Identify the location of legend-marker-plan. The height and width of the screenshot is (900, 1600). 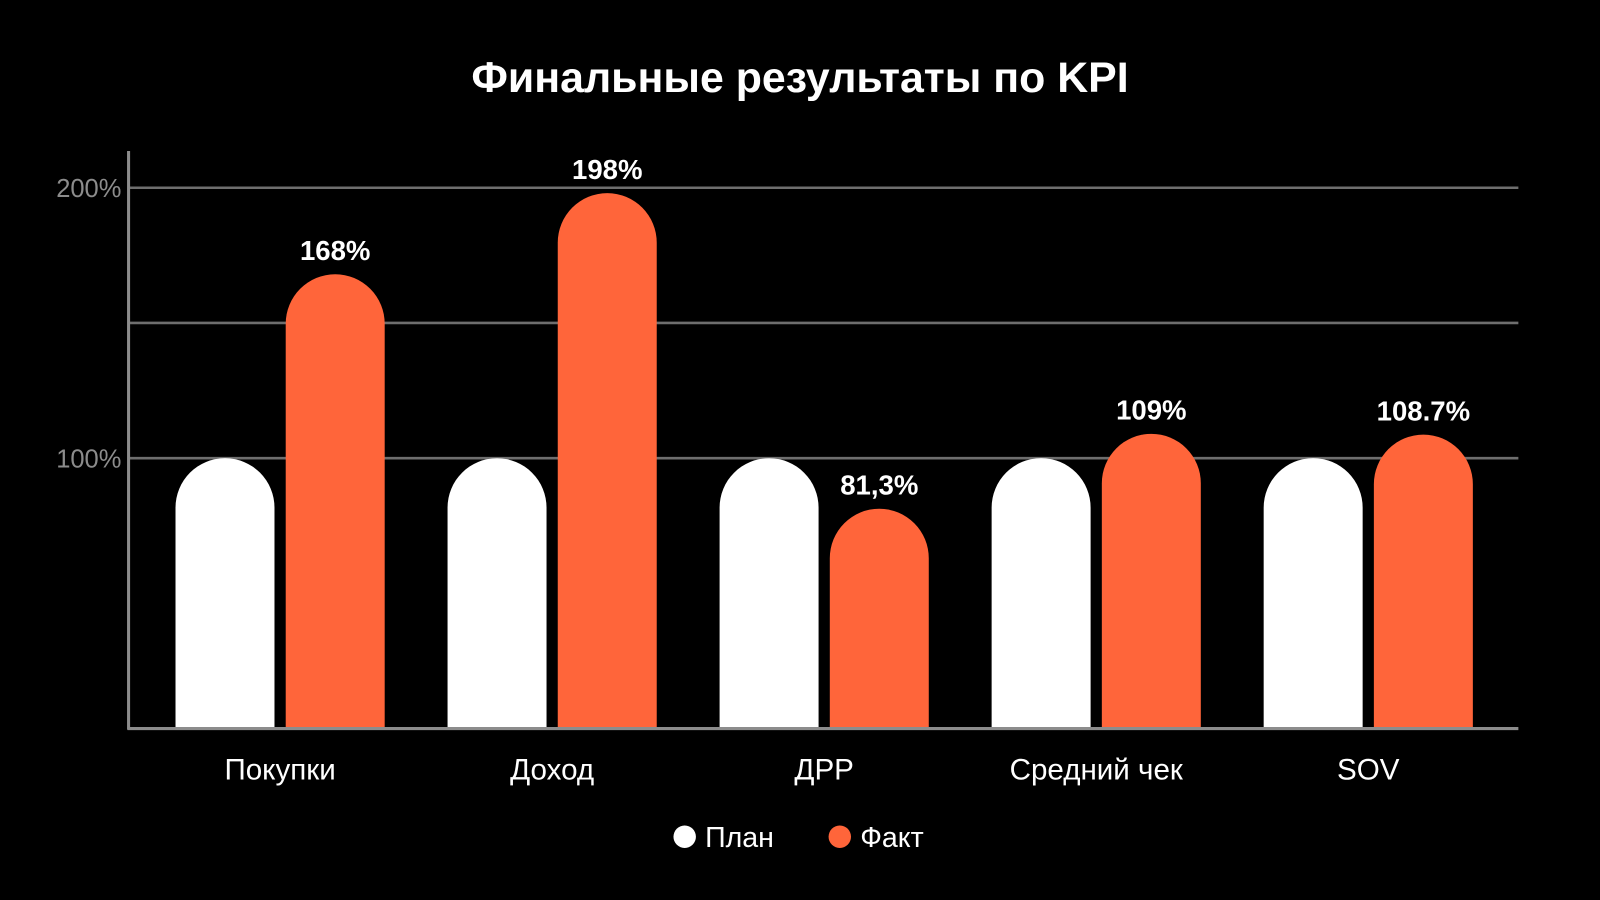
(684, 836).